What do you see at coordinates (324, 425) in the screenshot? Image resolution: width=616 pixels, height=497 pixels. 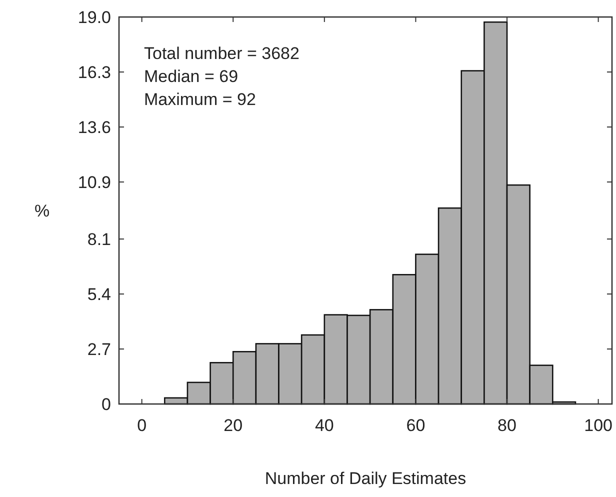 I see `x-tick-label: 40` at bounding box center [324, 425].